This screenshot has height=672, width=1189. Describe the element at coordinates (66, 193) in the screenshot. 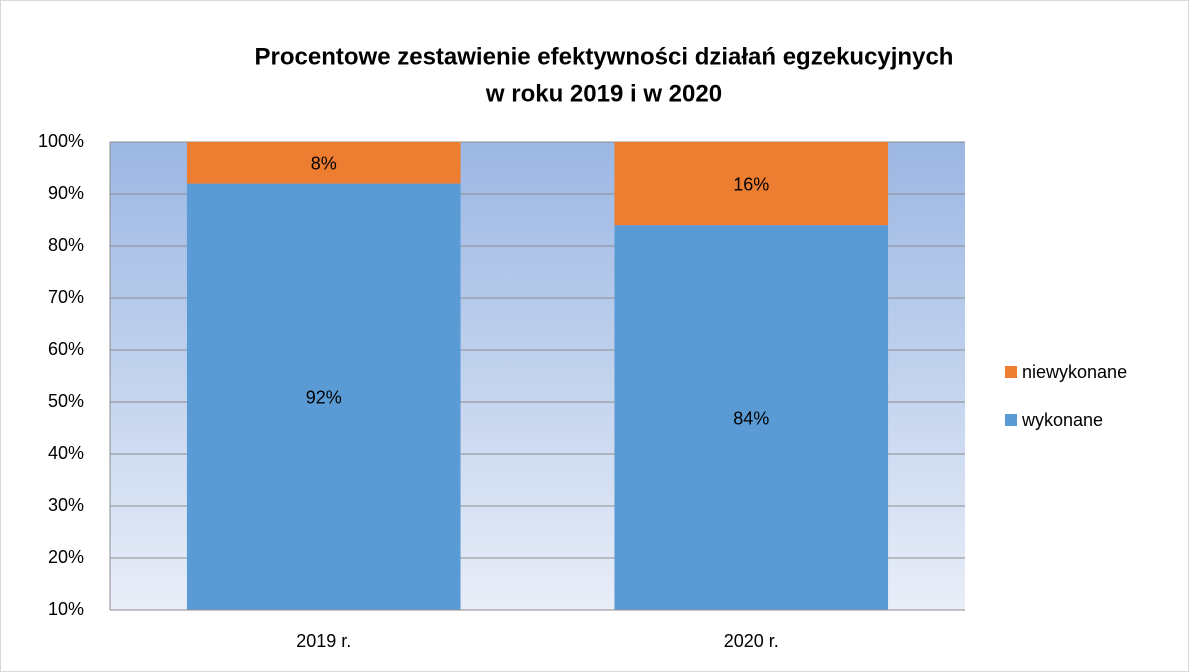

I see `y-tick-label: 90%` at that location.